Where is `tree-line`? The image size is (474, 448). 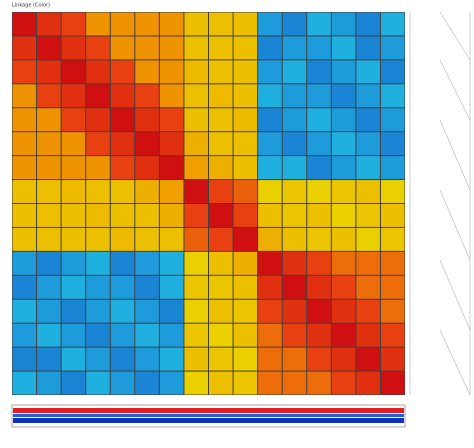
tree-line is located at coordinates (455, 90).